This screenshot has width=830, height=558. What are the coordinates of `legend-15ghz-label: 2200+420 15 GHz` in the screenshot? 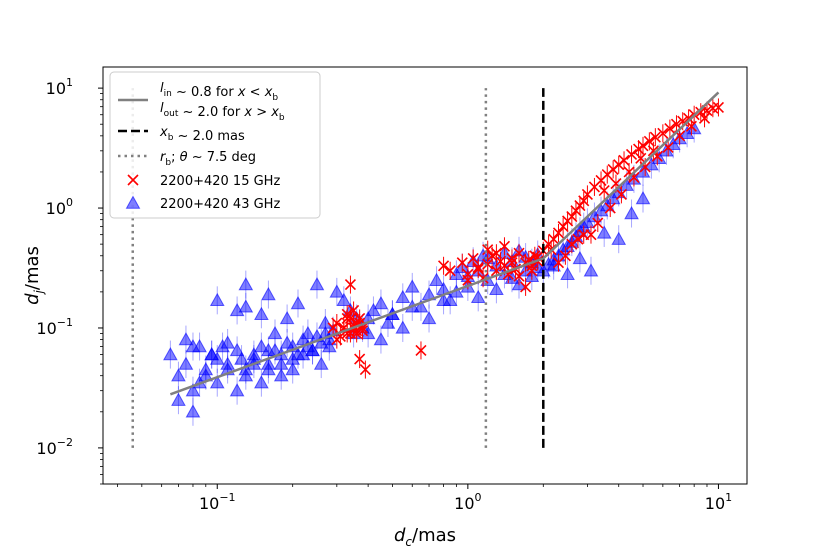 It's located at (220, 181).